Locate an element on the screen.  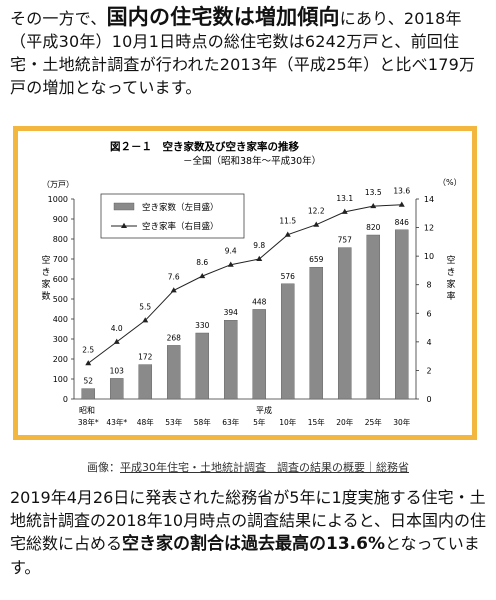
rate-value-label: 12.2 is located at coordinates (316, 211).